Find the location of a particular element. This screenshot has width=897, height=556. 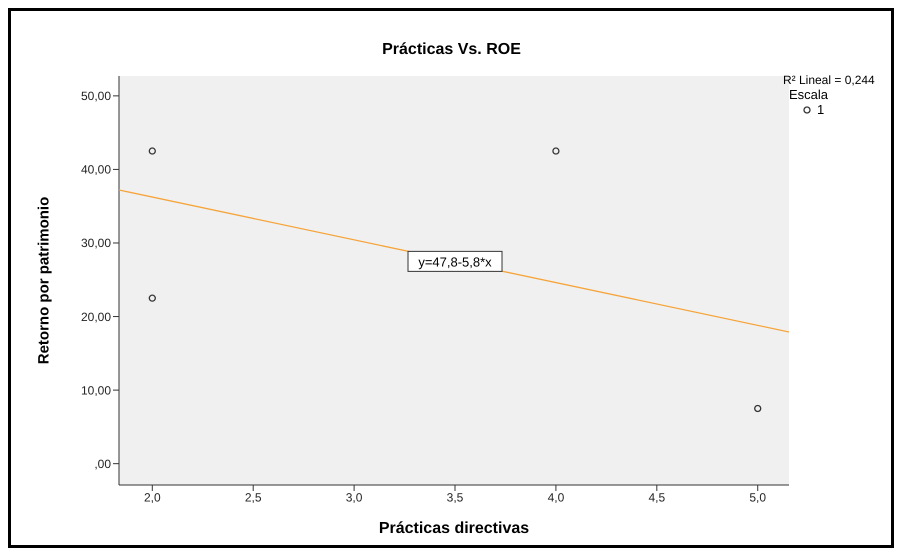

annotation: y=47,8-5,8*x is located at coordinates (455, 262).